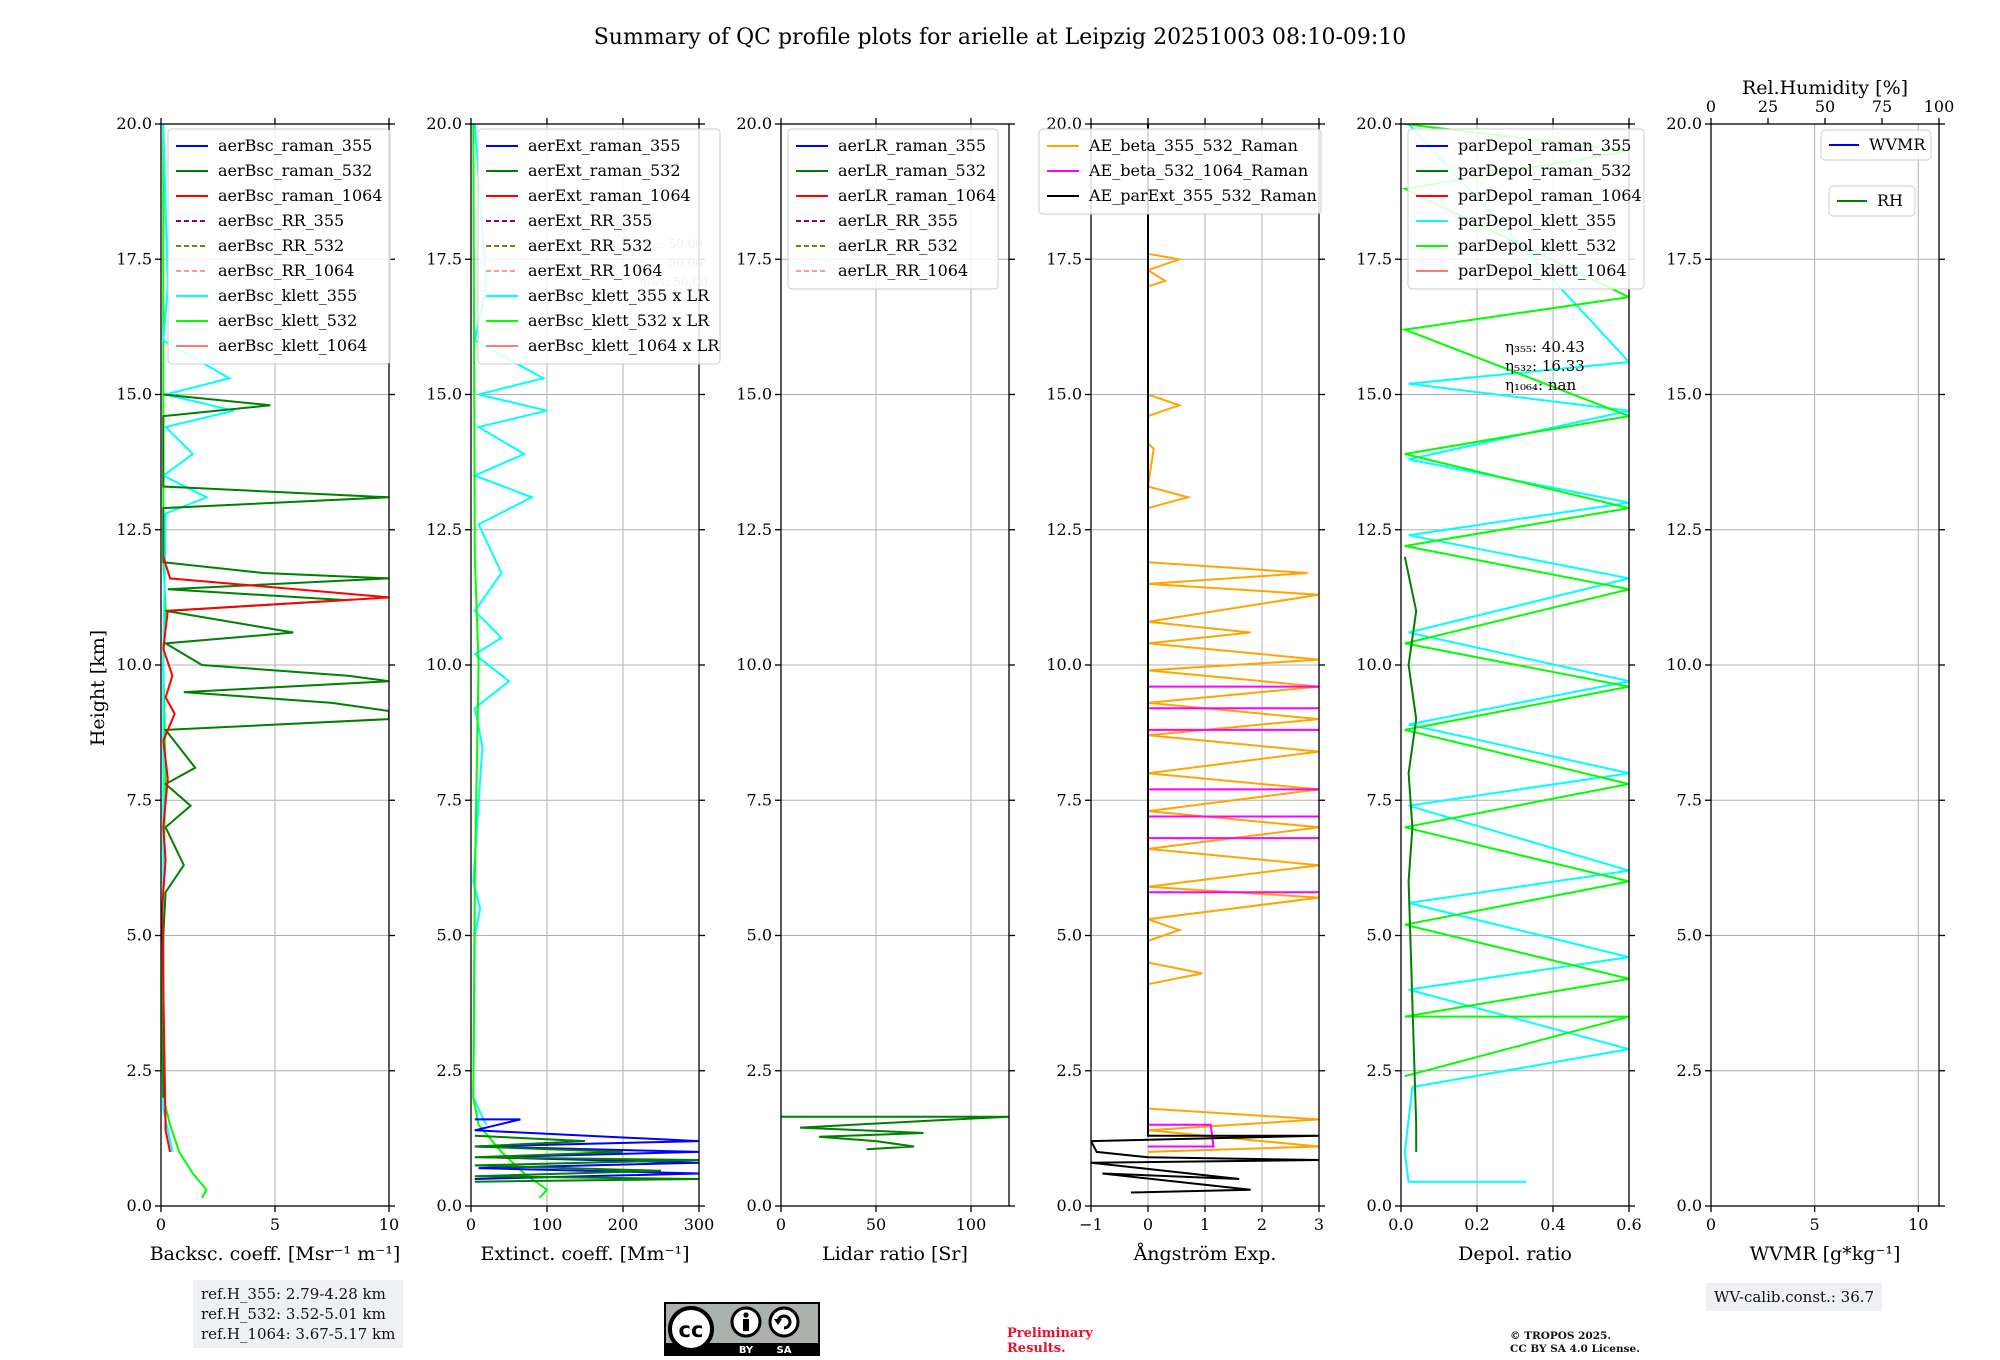 This screenshot has width=2000, height=1360. What do you see at coordinates (898, 245) in the screenshot?
I see `legend-label: aerLR_RR_532` at bounding box center [898, 245].